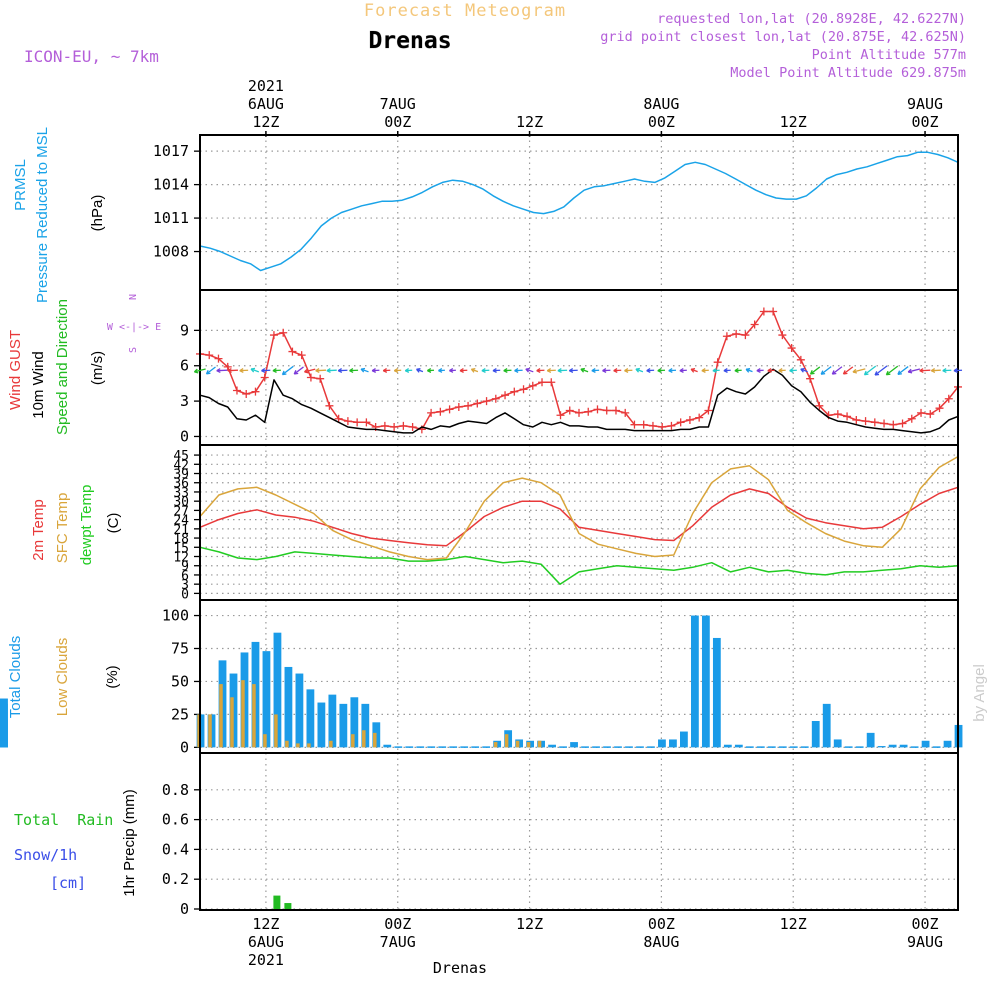 This screenshot has height=1005, width=1000. What do you see at coordinates (38, 385) in the screenshot?
I see `wind-label-10m: 10m Wind` at bounding box center [38, 385].